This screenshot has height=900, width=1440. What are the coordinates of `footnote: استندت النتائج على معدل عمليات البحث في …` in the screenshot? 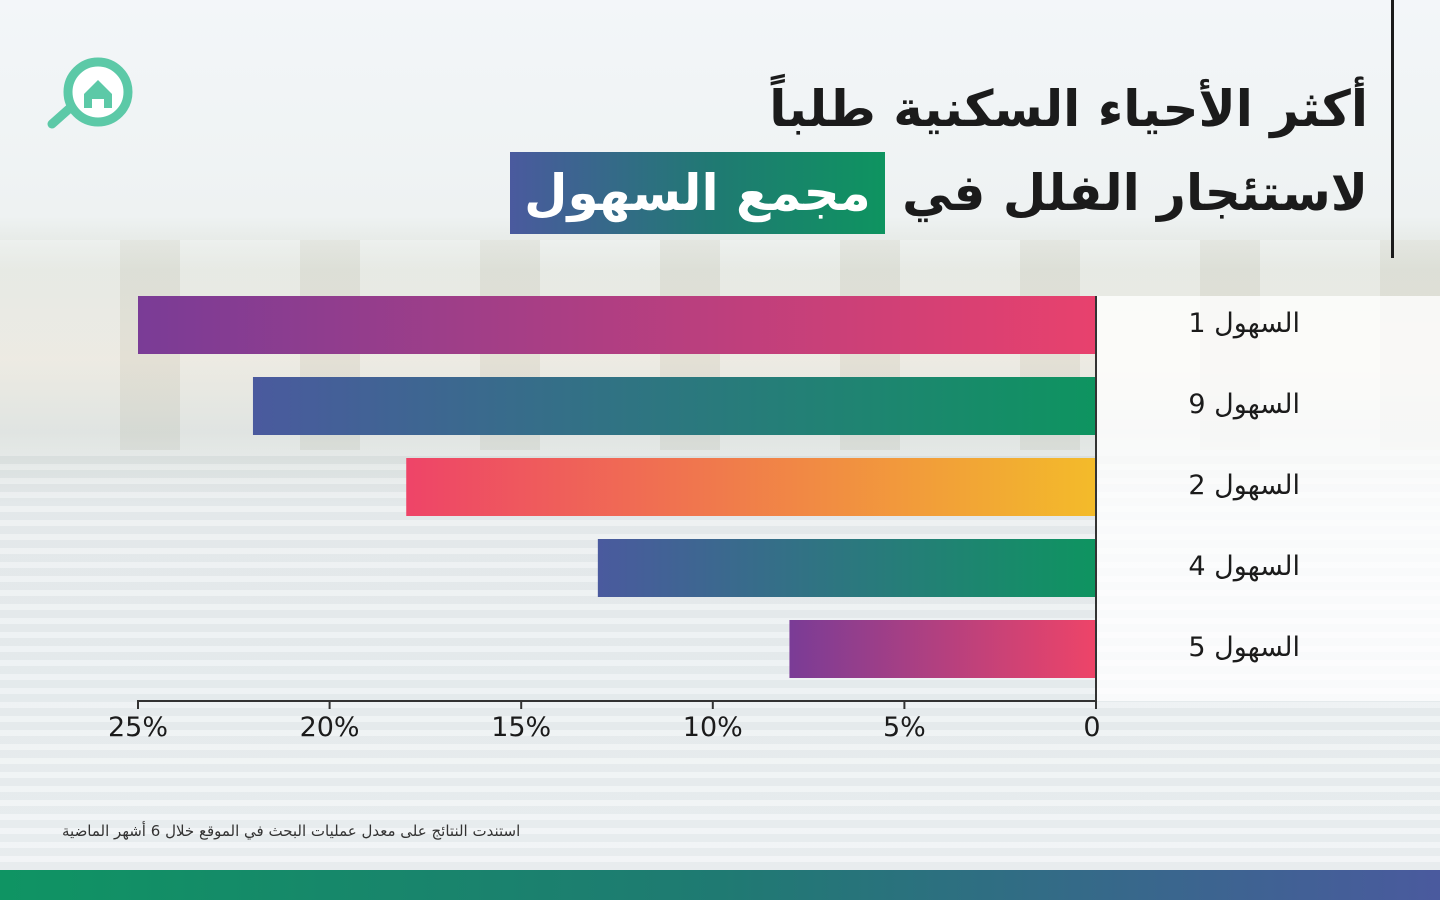 It's located at (291, 831).